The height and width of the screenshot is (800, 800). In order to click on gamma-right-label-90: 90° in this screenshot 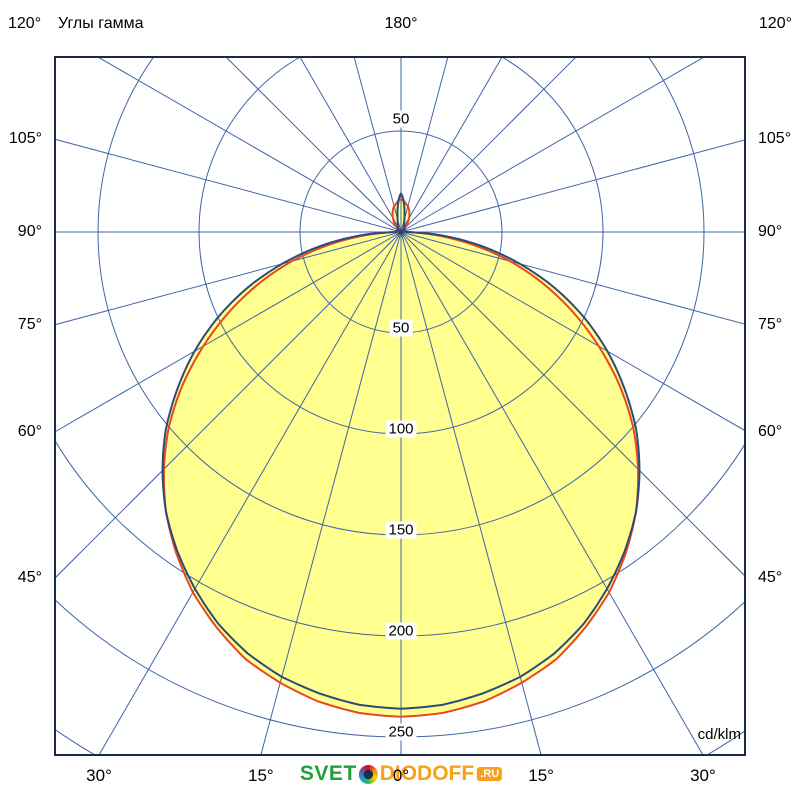, I will do `click(770, 231)`.